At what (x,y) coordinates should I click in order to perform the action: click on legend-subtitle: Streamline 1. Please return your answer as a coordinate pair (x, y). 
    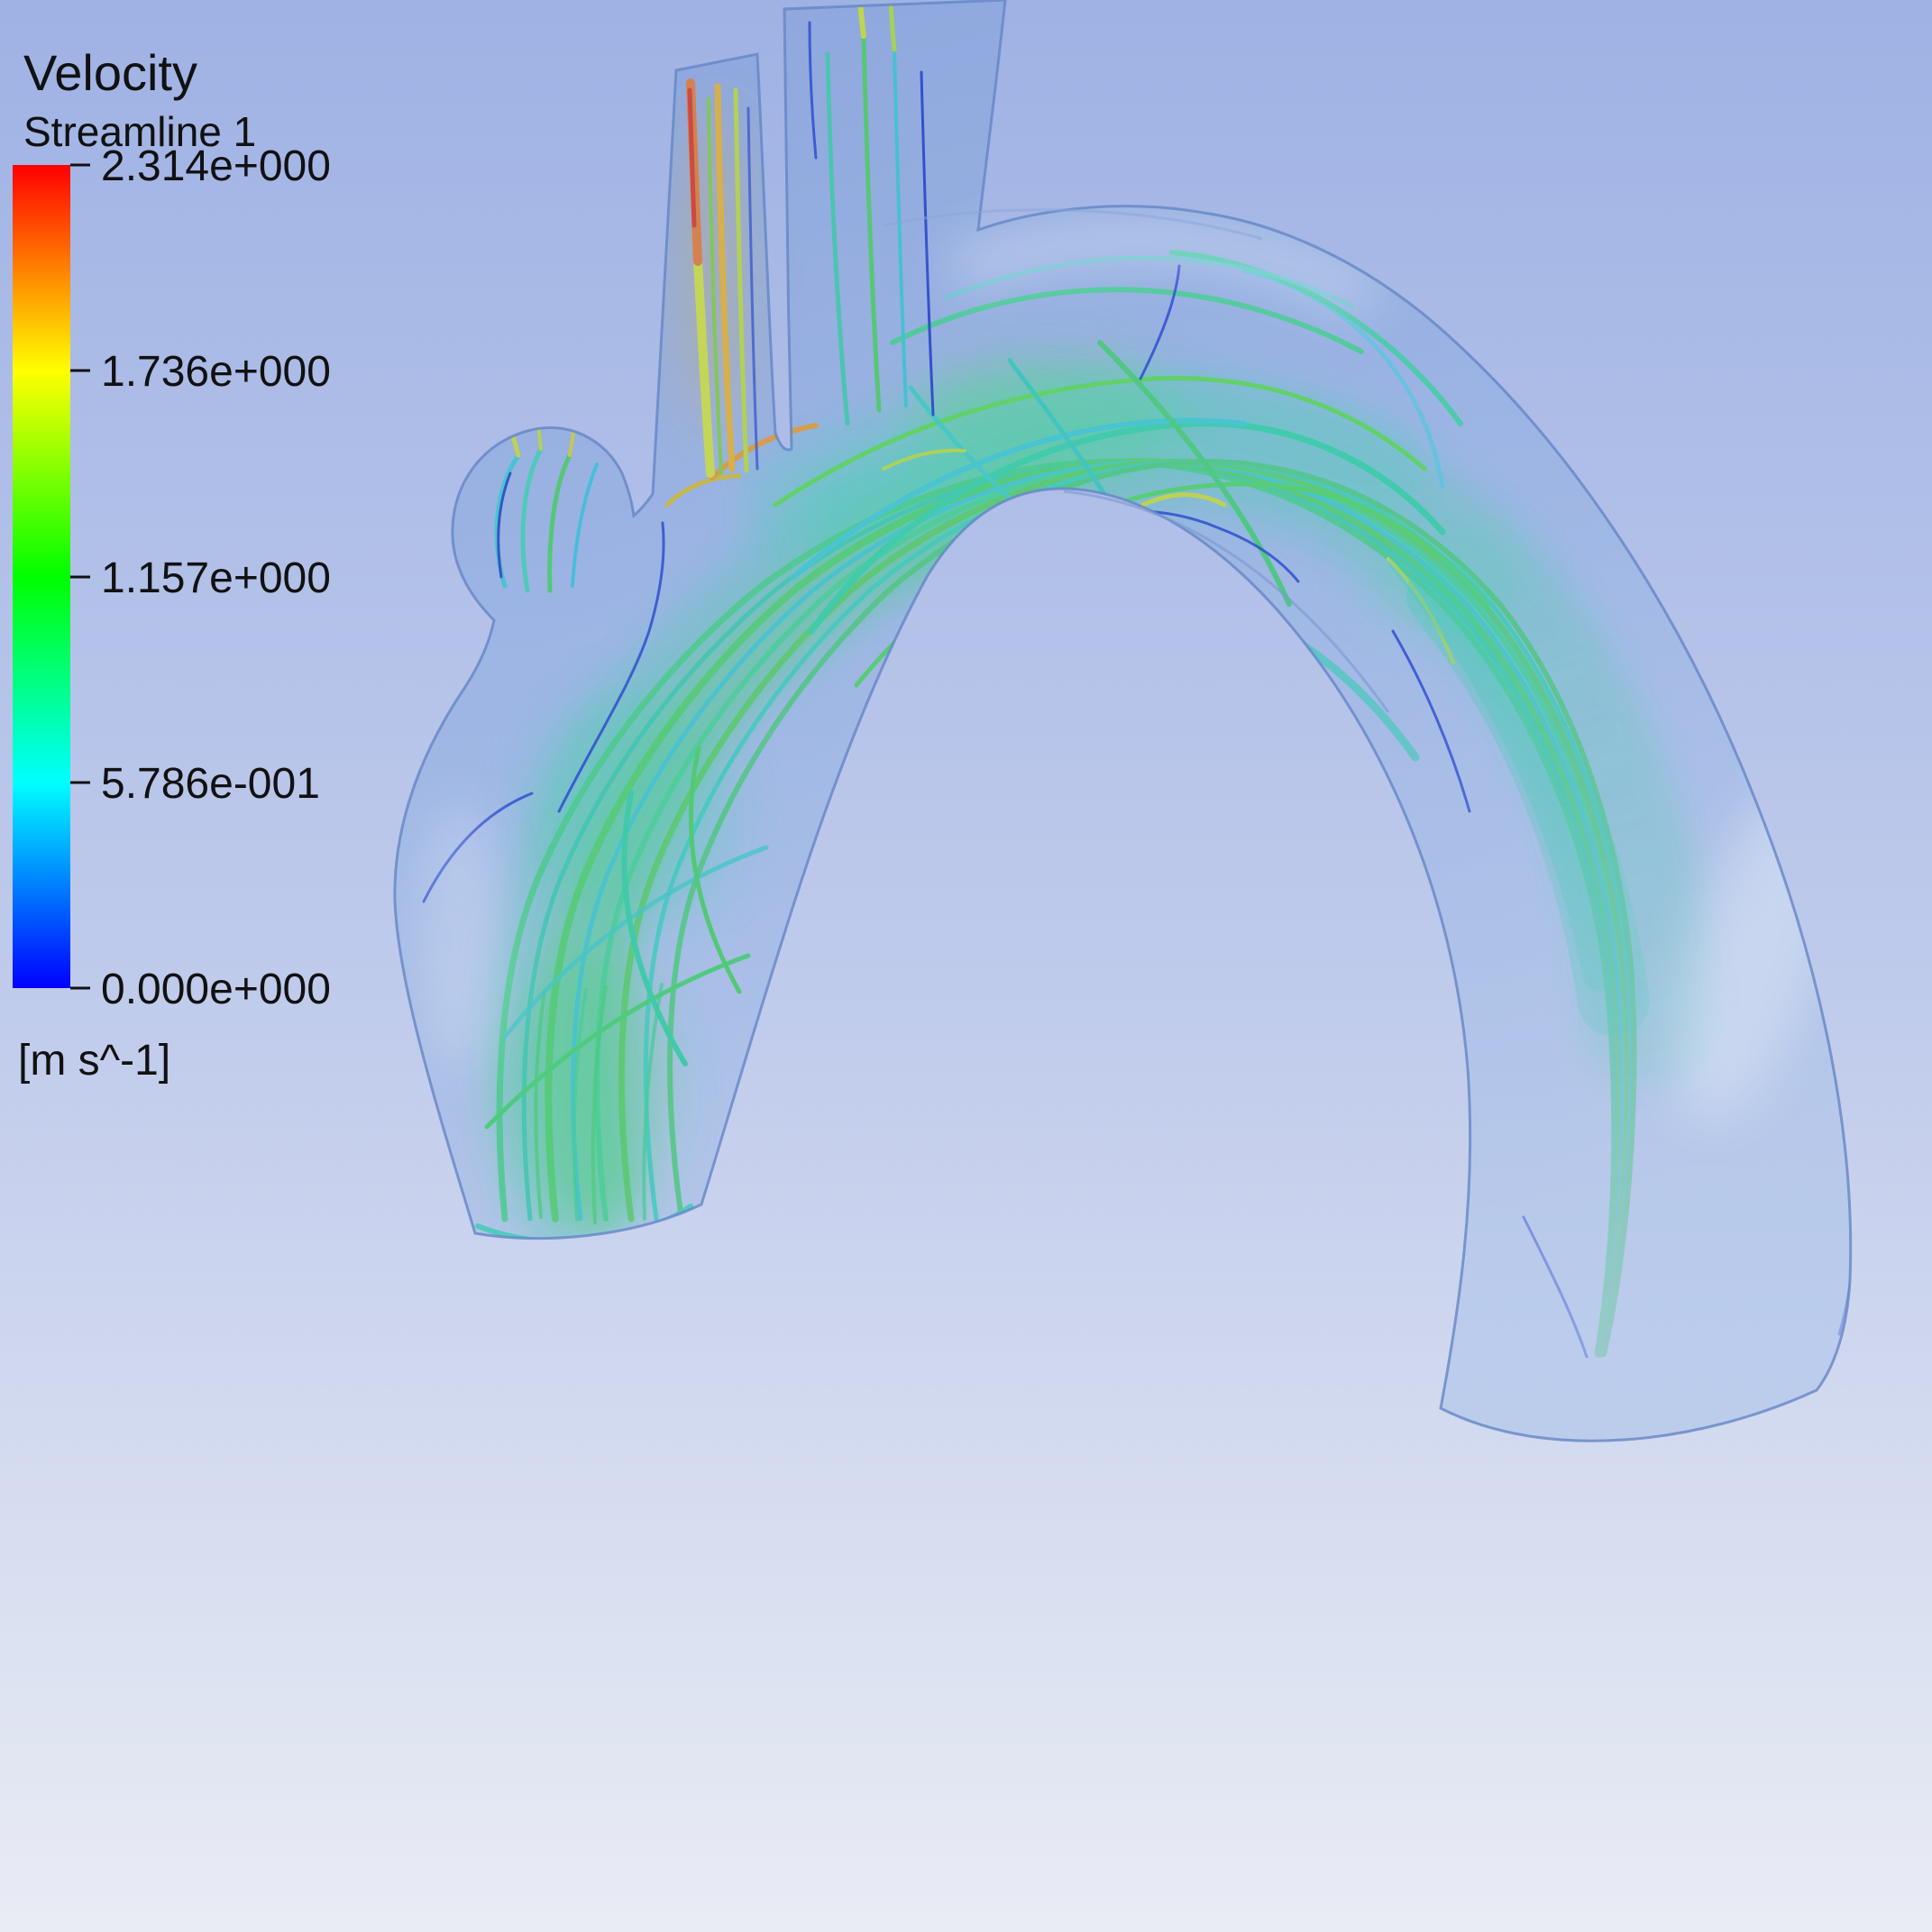
    Looking at the image, I should click on (140, 132).